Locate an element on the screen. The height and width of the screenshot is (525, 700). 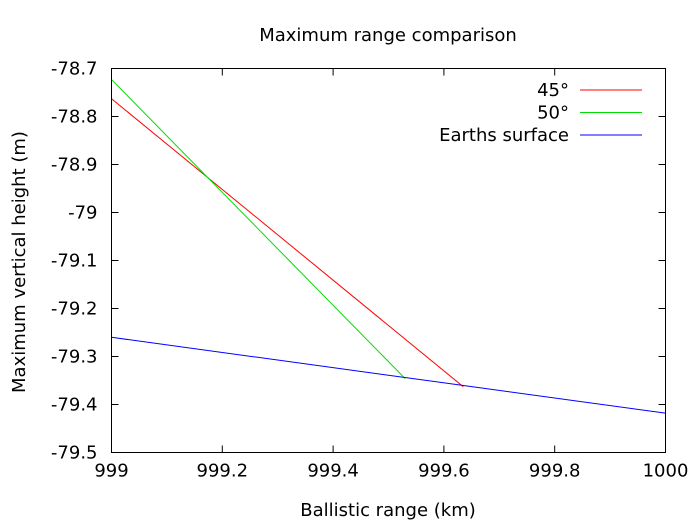
x-tick-label: 999.4 is located at coordinates (333, 471).